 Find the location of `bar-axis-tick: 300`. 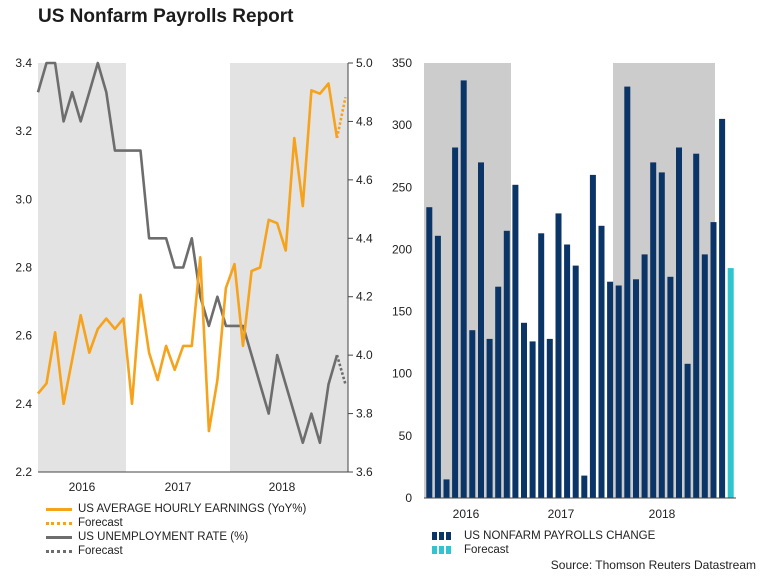

bar-axis-tick: 300 is located at coordinates (402, 125).